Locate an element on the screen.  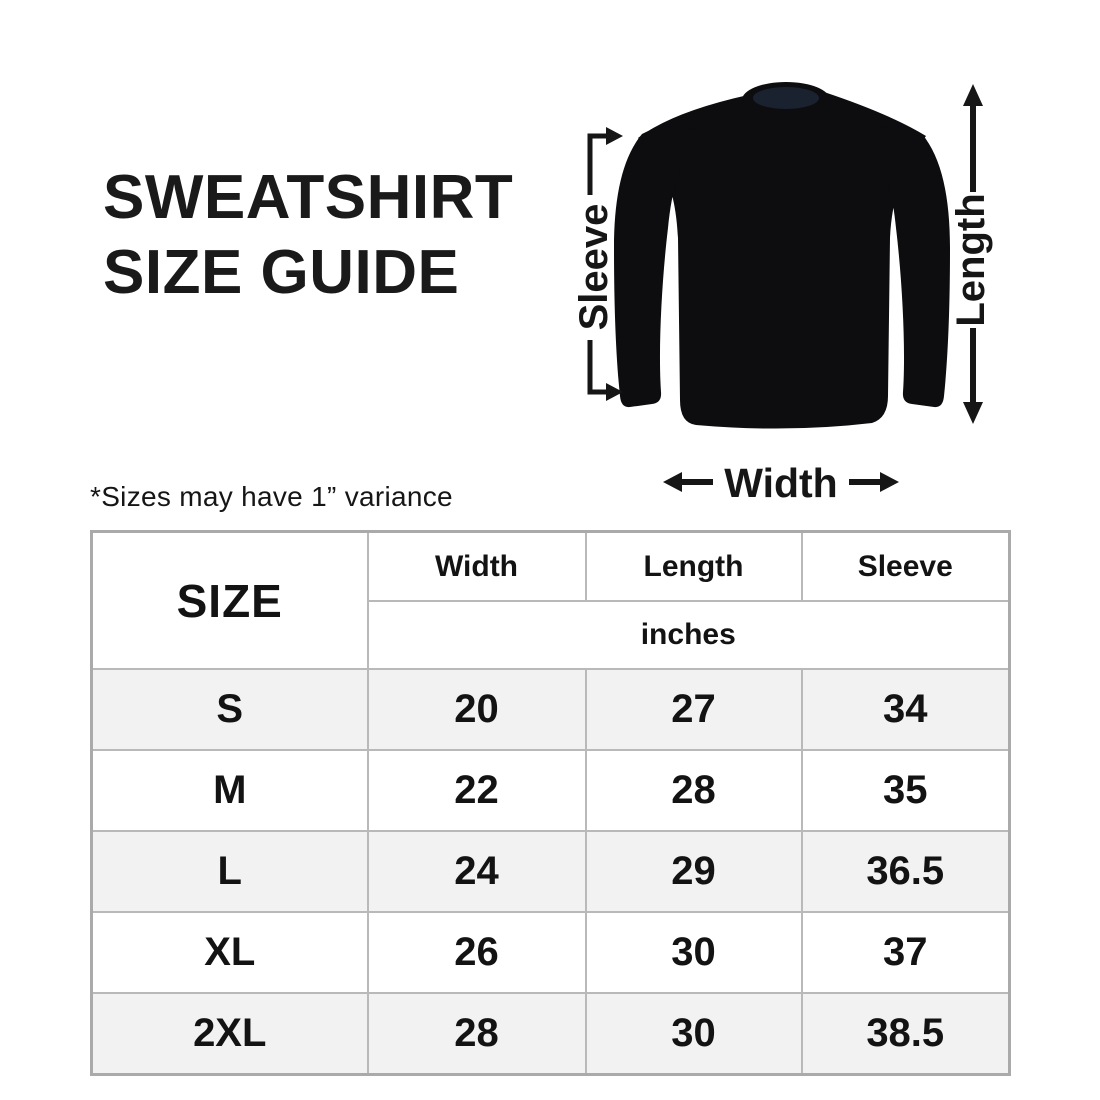
page-title-line-2: SIZE GUIDE is located at coordinates (281, 272).